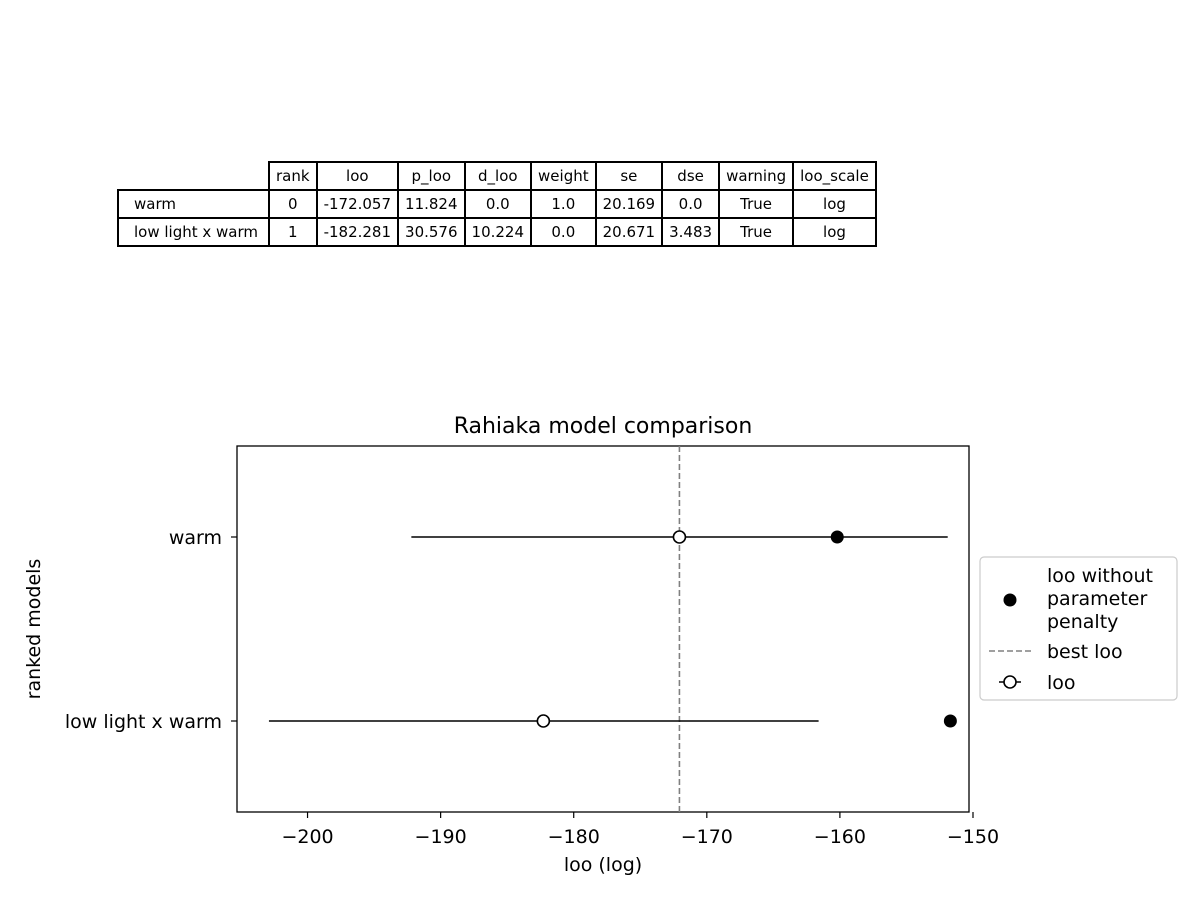 This screenshot has width=1200, height=900. I want to click on column-header-weight: weight, so click(563, 176).